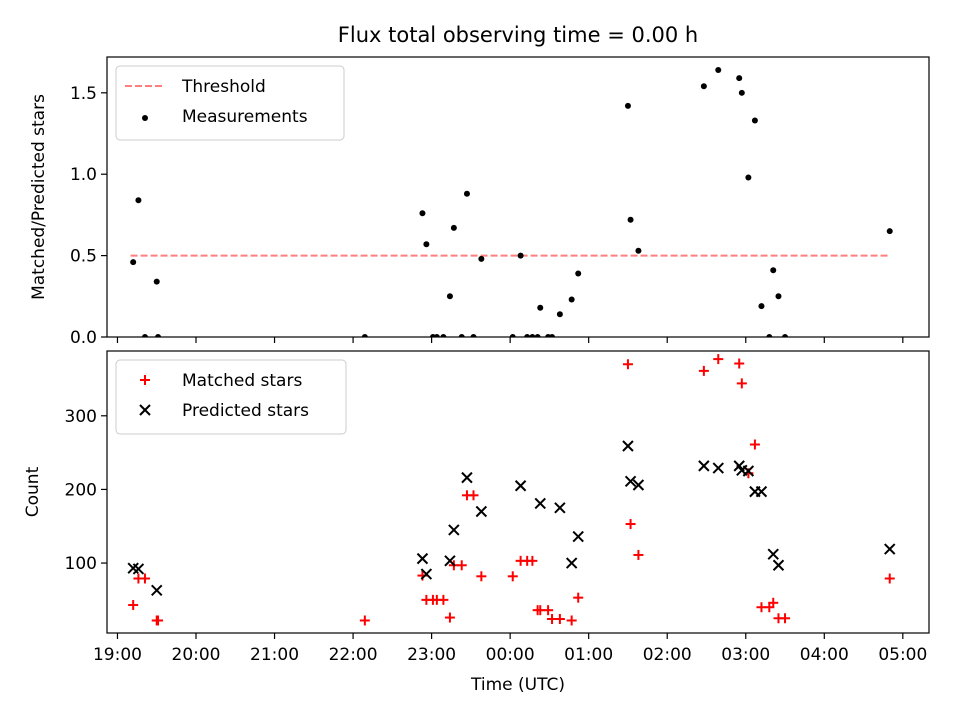  Describe the element at coordinates (902, 655) in the screenshot. I see `x-tick-label: 05:00` at that location.